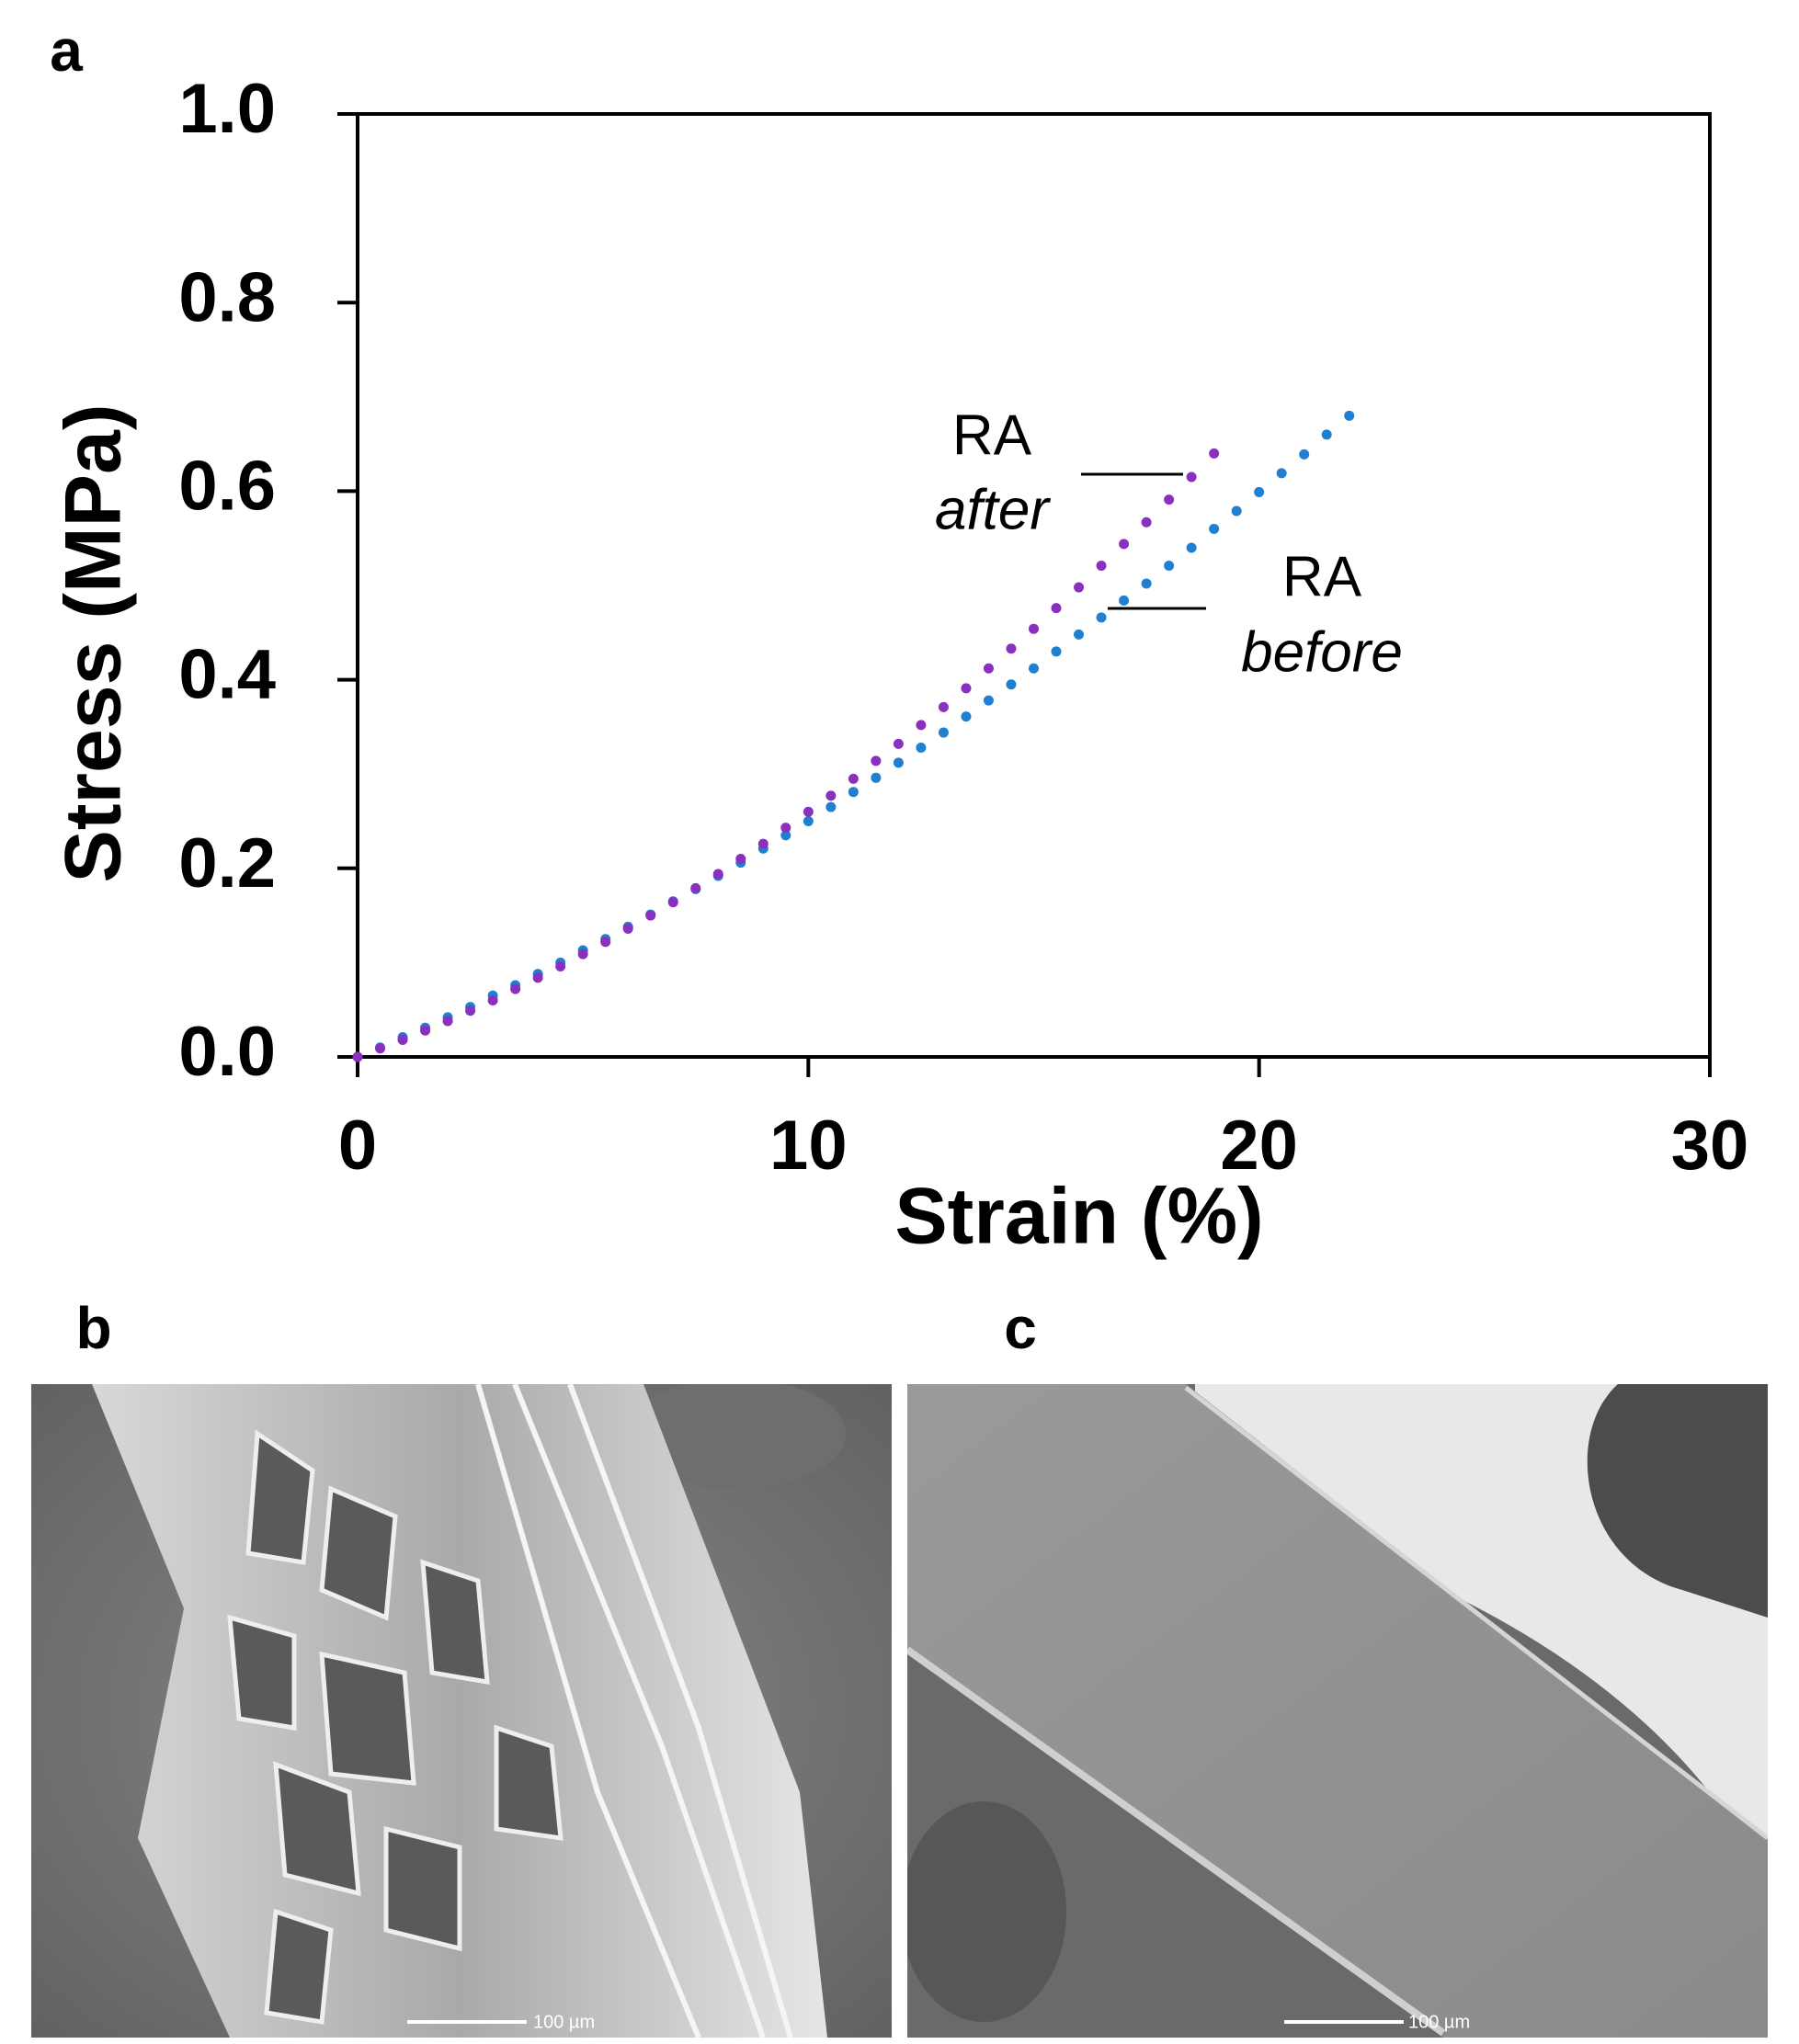 The image size is (1799, 2044). Describe the element at coordinates (357, 1146) in the screenshot. I see `x-tick-label: 0` at that location.